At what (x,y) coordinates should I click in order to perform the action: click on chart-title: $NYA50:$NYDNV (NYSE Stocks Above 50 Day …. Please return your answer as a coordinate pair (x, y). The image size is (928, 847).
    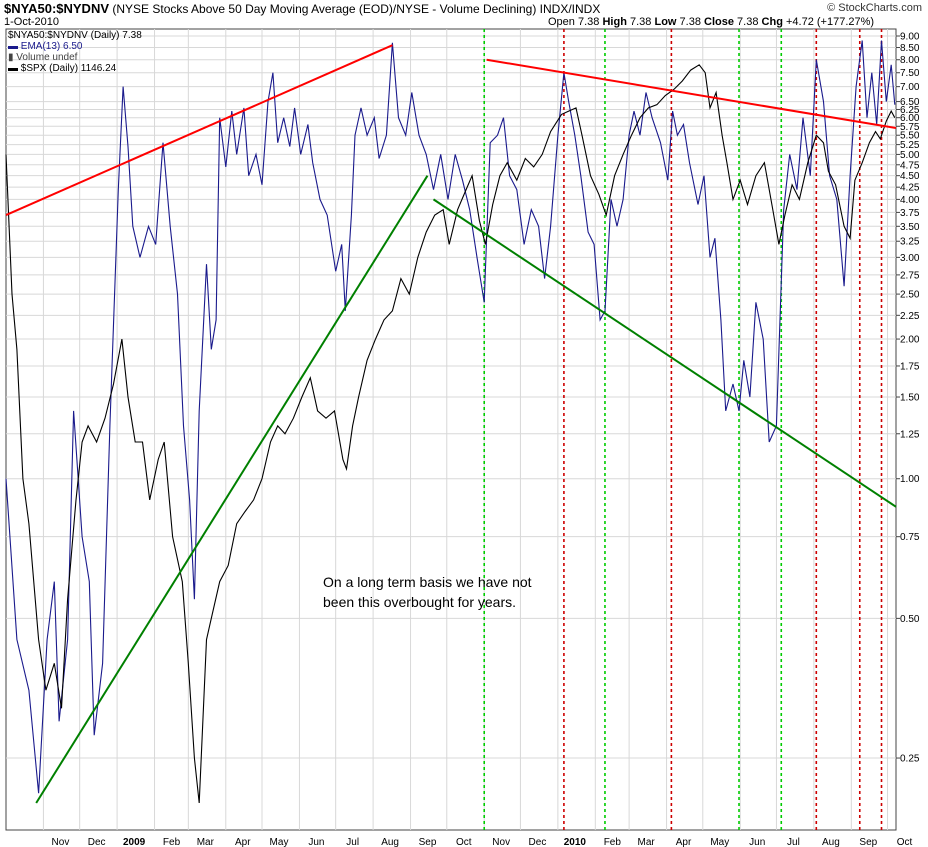
    Looking at the image, I should click on (302, 8).